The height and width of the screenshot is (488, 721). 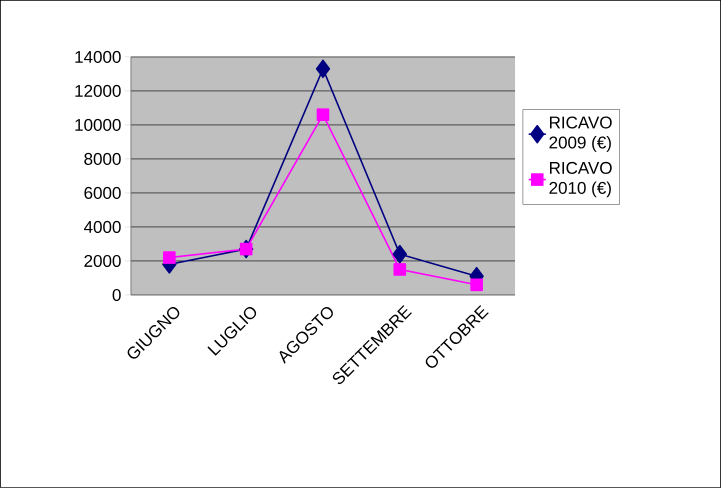 What do you see at coordinates (580, 134) in the screenshot?
I see `legend-label: RICAVO 2009 (€)` at bounding box center [580, 134].